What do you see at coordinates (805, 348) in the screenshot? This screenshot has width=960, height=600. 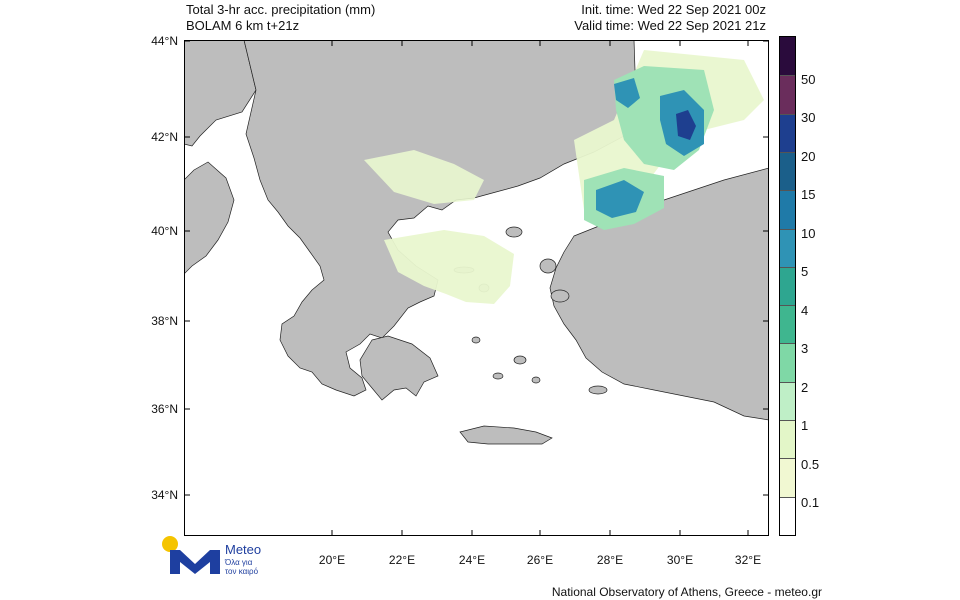 I see `colorbar-label-3: 3` at bounding box center [805, 348].